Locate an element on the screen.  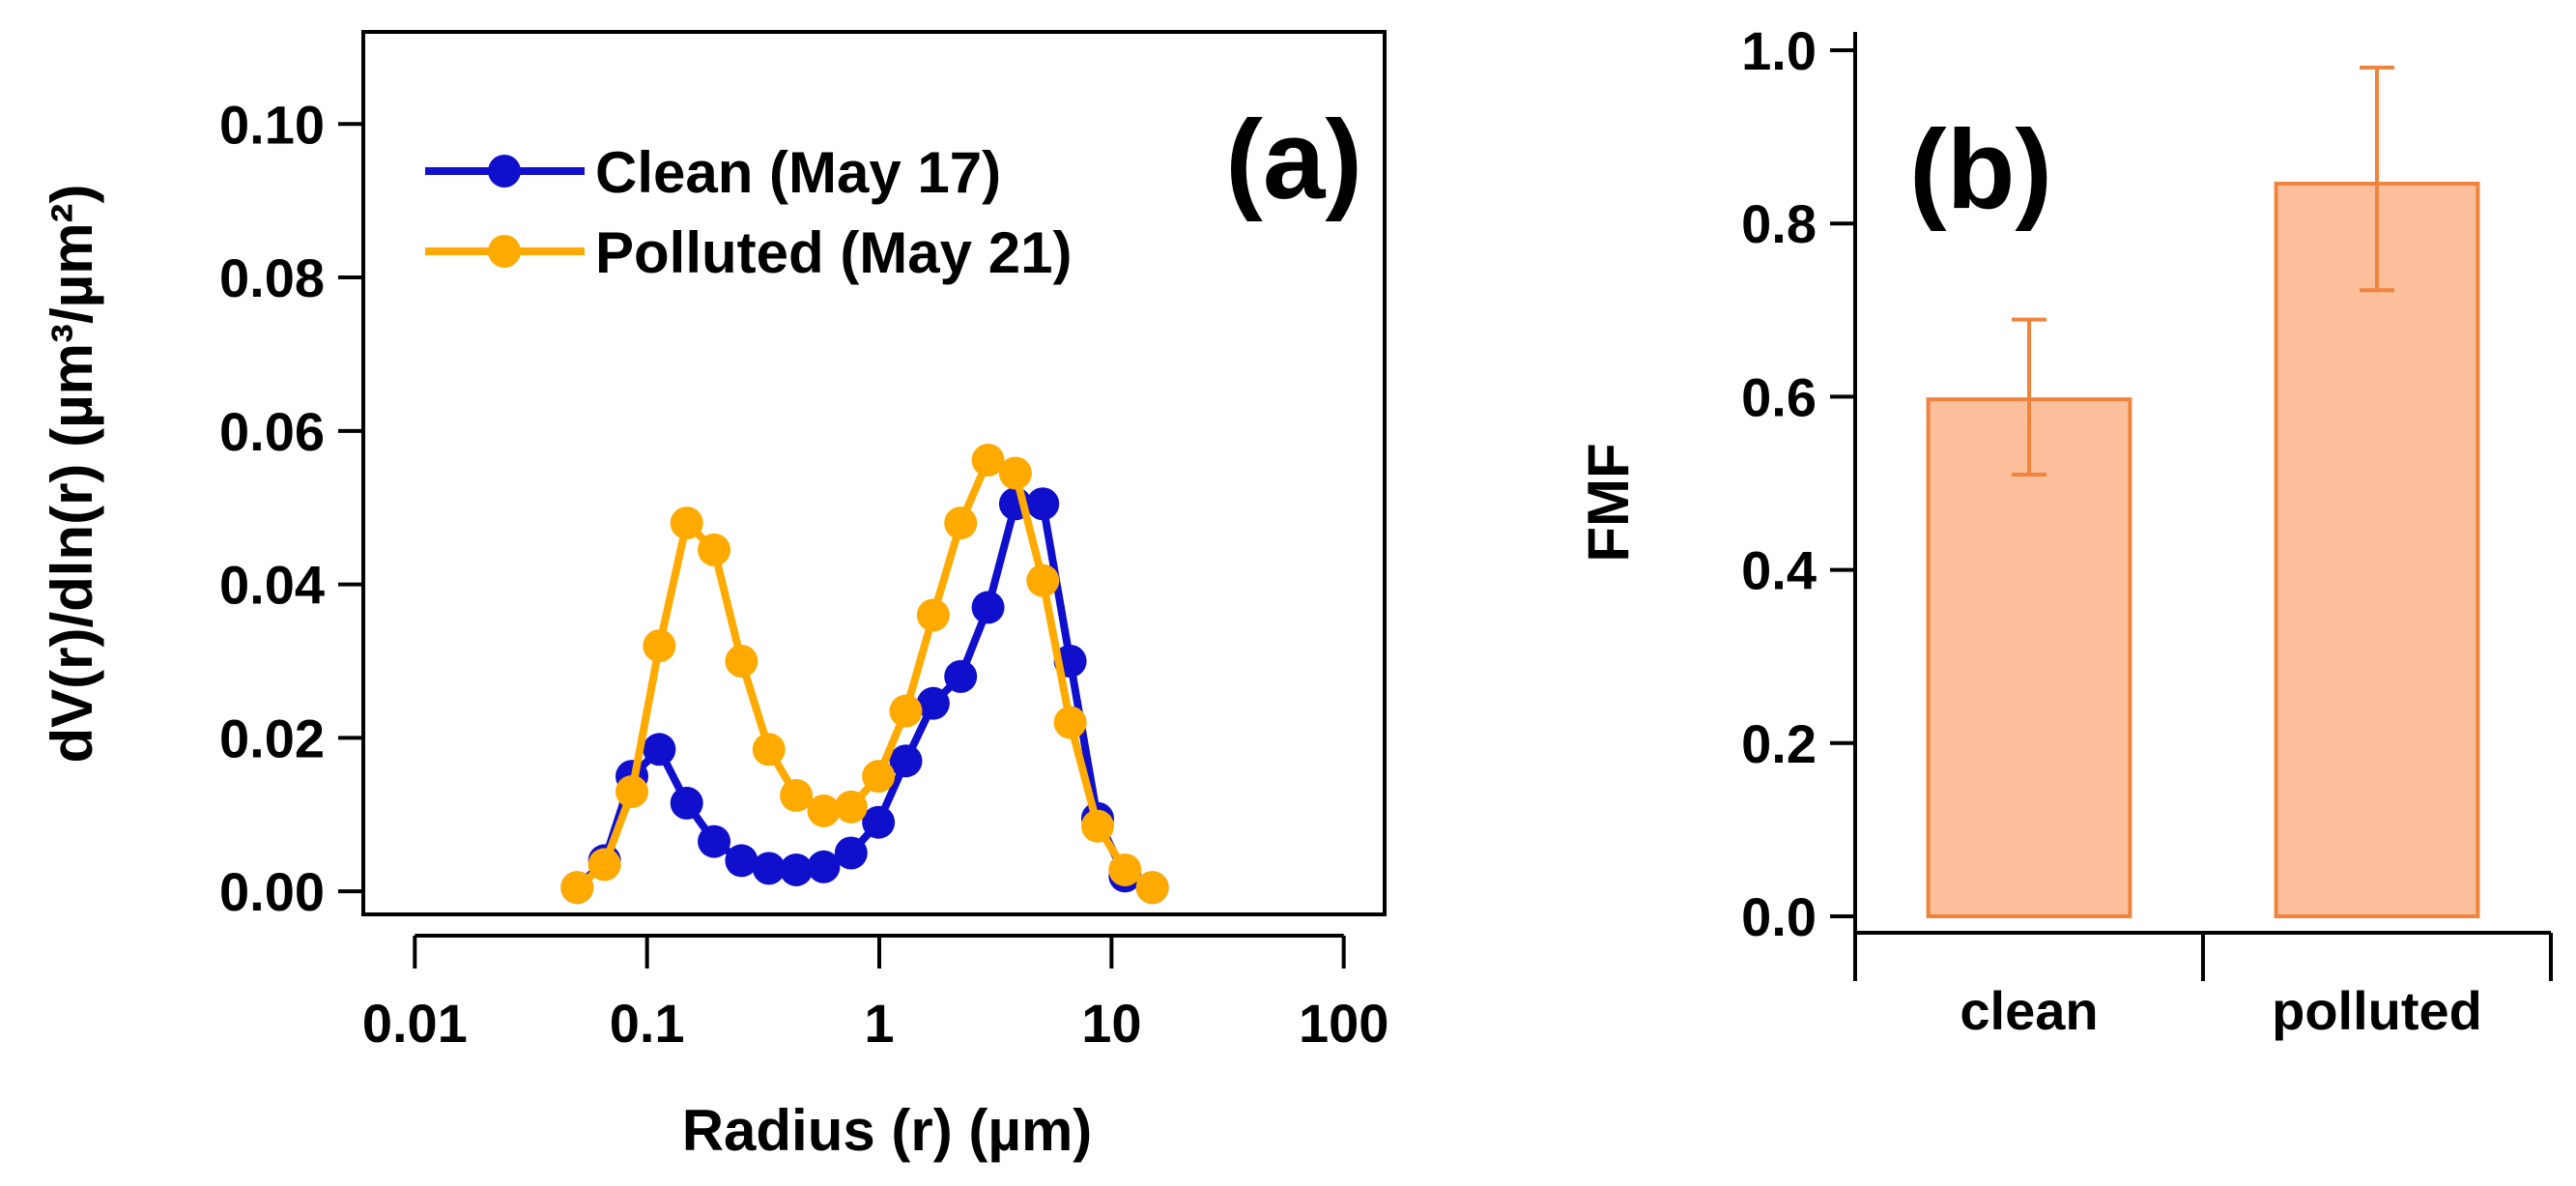
series-line-polluted is located at coordinates (865, 673).